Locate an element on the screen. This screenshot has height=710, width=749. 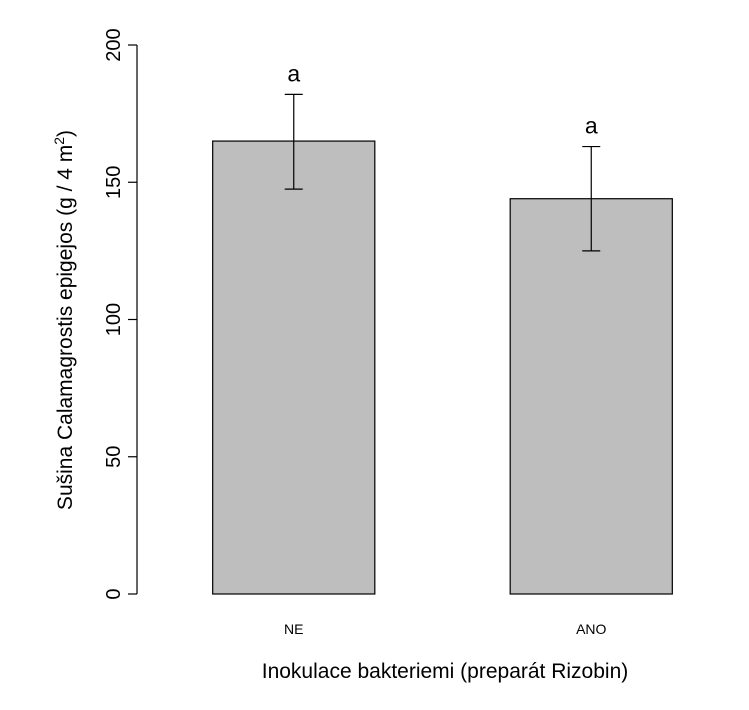
x-axis-label: Inokulace bakteriemi (preparát Rizobin) is located at coordinates (445, 671).